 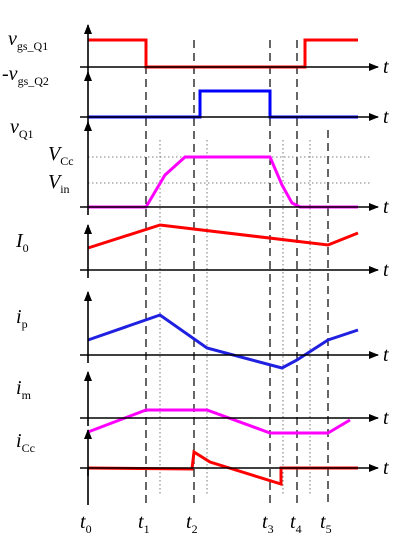 What do you see at coordinates (64, 189) in the screenshot?
I see `subscript: in` at bounding box center [64, 189].